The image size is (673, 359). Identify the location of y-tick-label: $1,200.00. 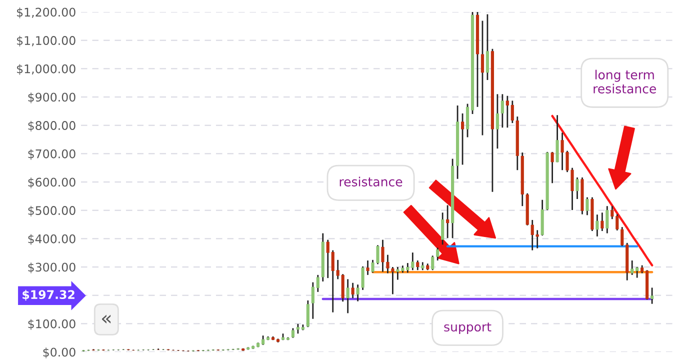
(46, 13).